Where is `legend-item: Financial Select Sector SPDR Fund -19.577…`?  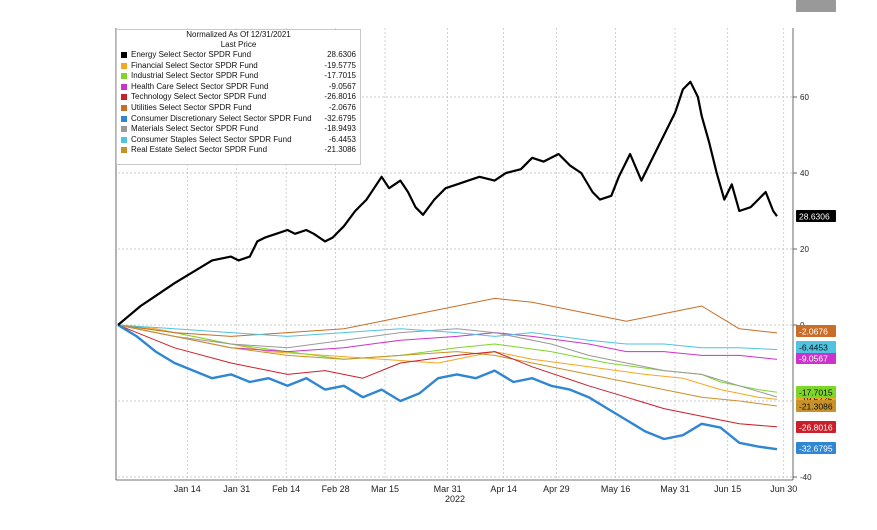 legend-item: Financial Select Sector SPDR Fund -19.577… is located at coordinates (238, 66).